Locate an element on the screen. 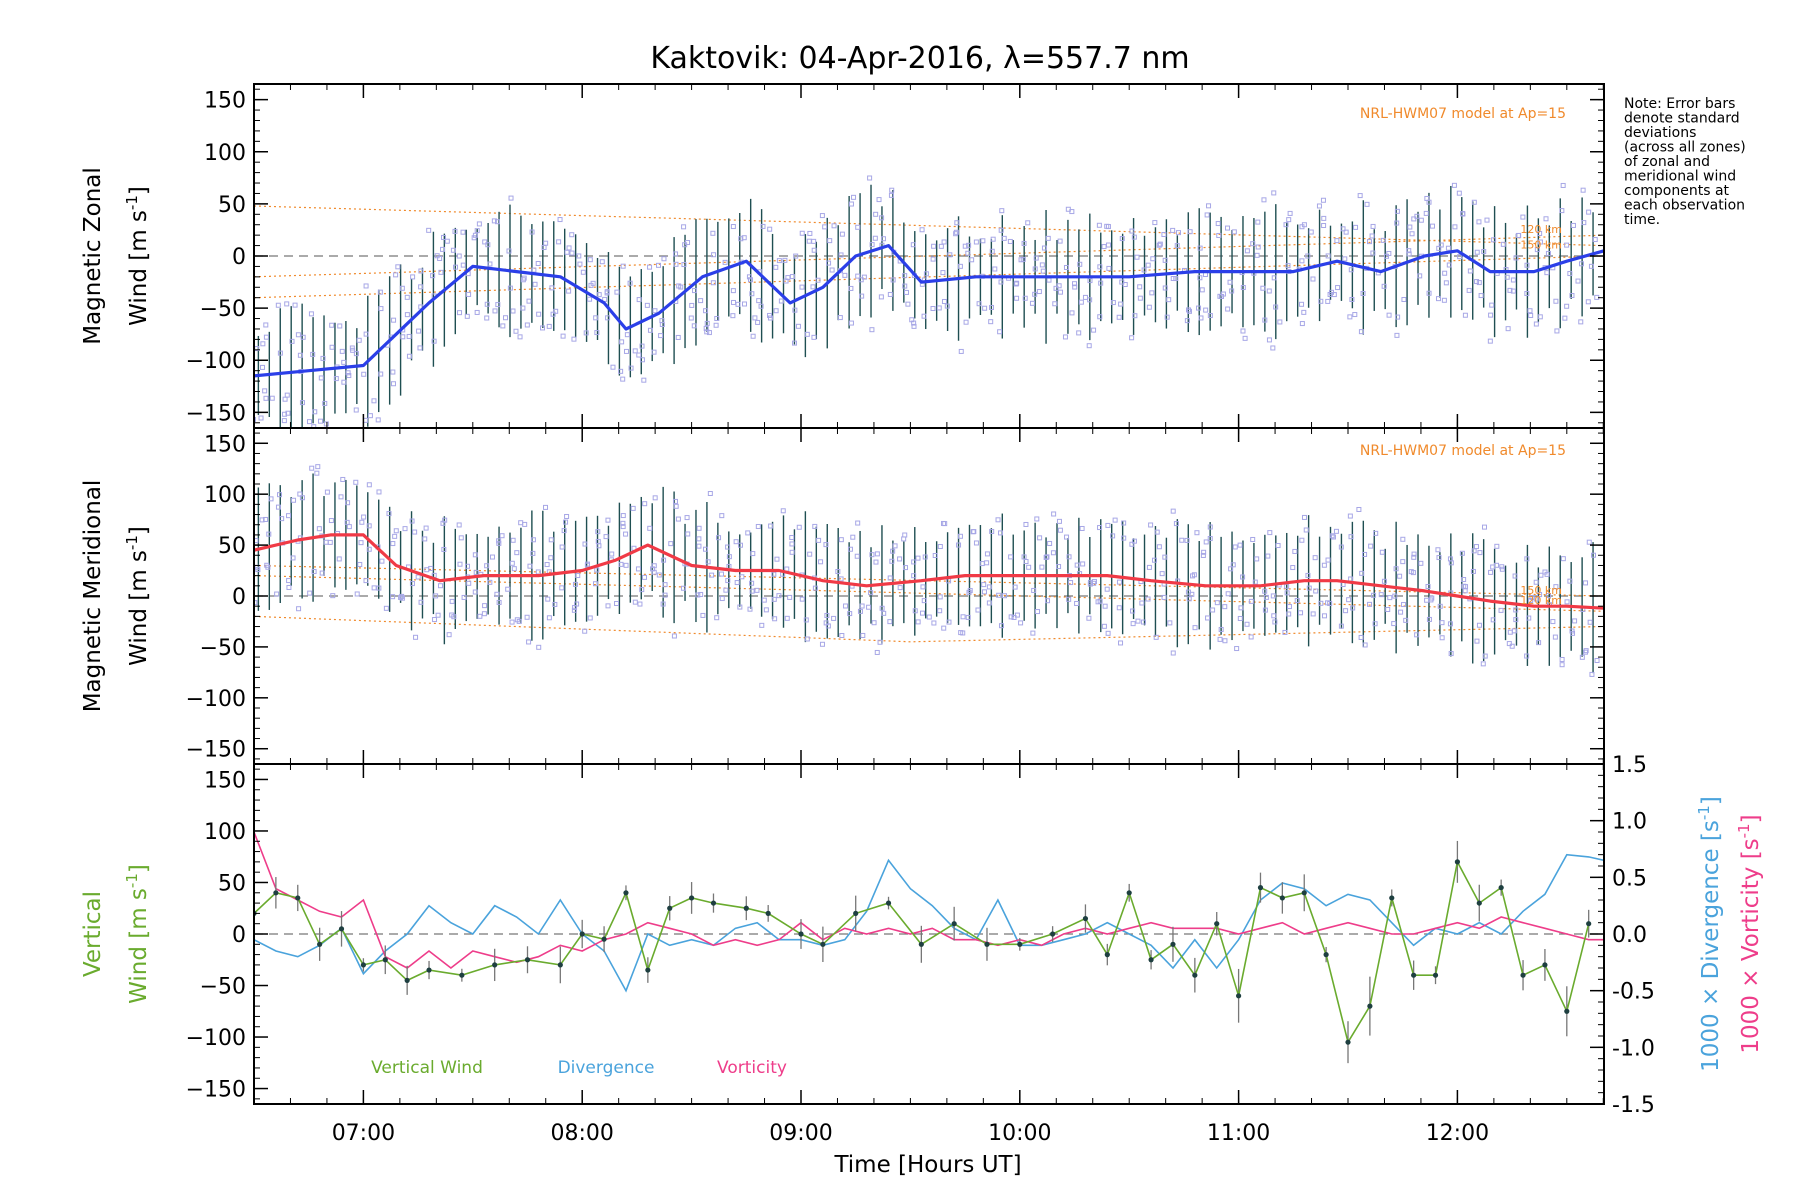 This screenshot has width=1800, height=1200. x-axis-label: Time [Hours UT] is located at coordinates (927, 1165).